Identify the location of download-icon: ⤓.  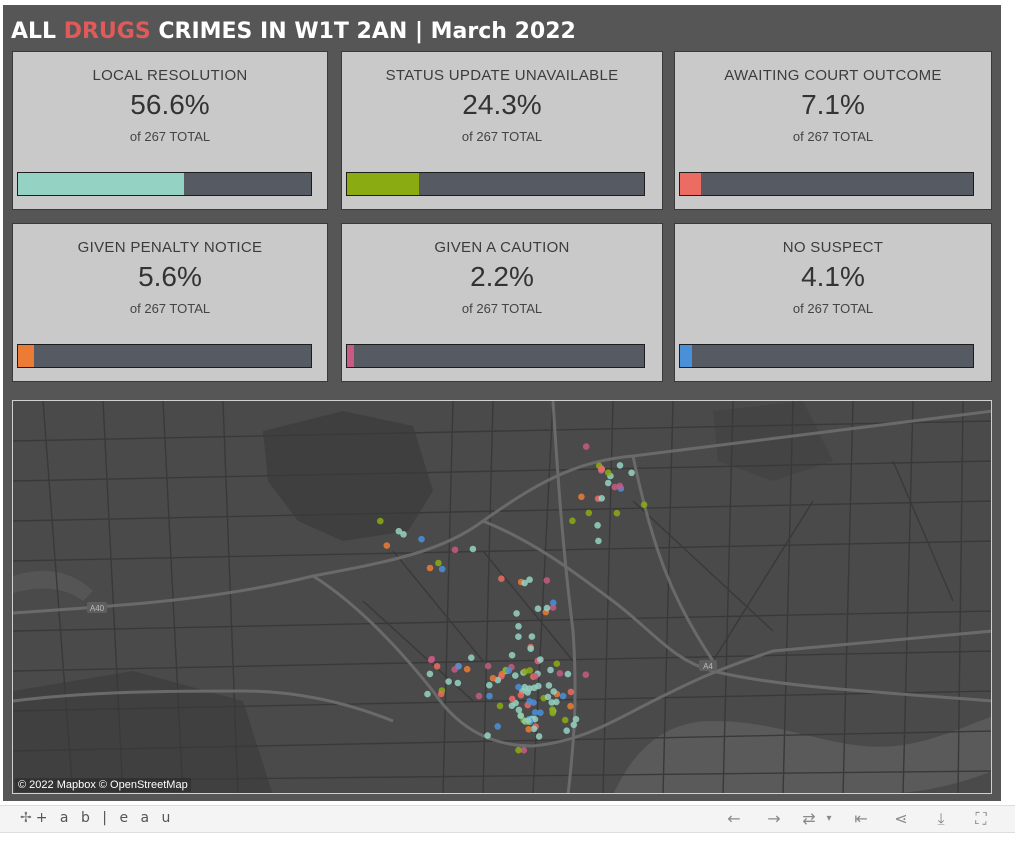
(941, 818).